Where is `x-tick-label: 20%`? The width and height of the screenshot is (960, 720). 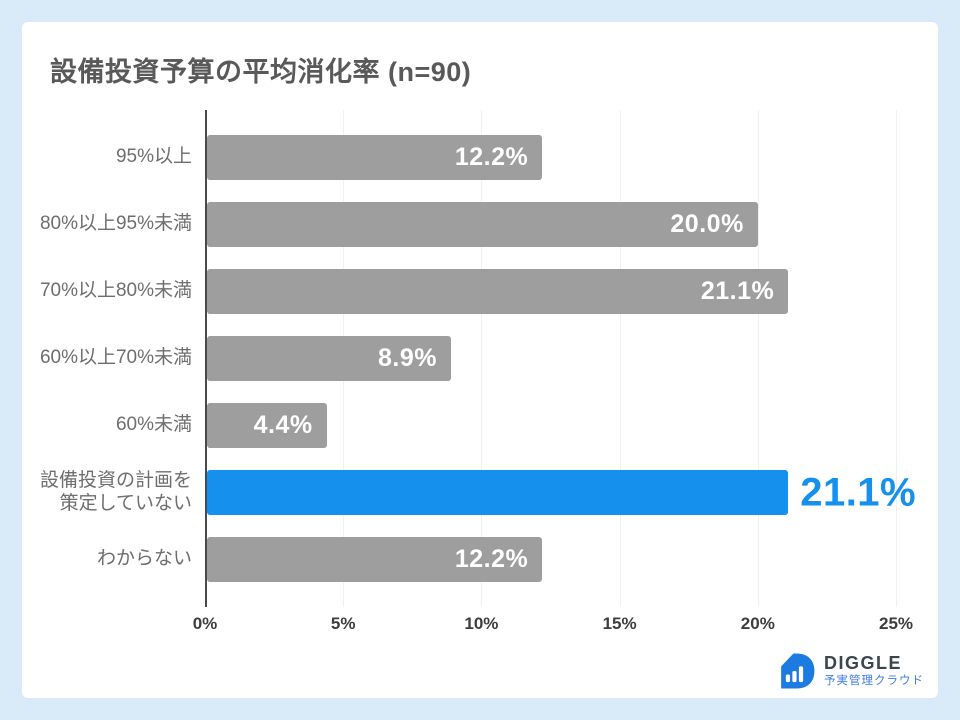
x-tick-label: 20% is located at coordinates (757, 623).